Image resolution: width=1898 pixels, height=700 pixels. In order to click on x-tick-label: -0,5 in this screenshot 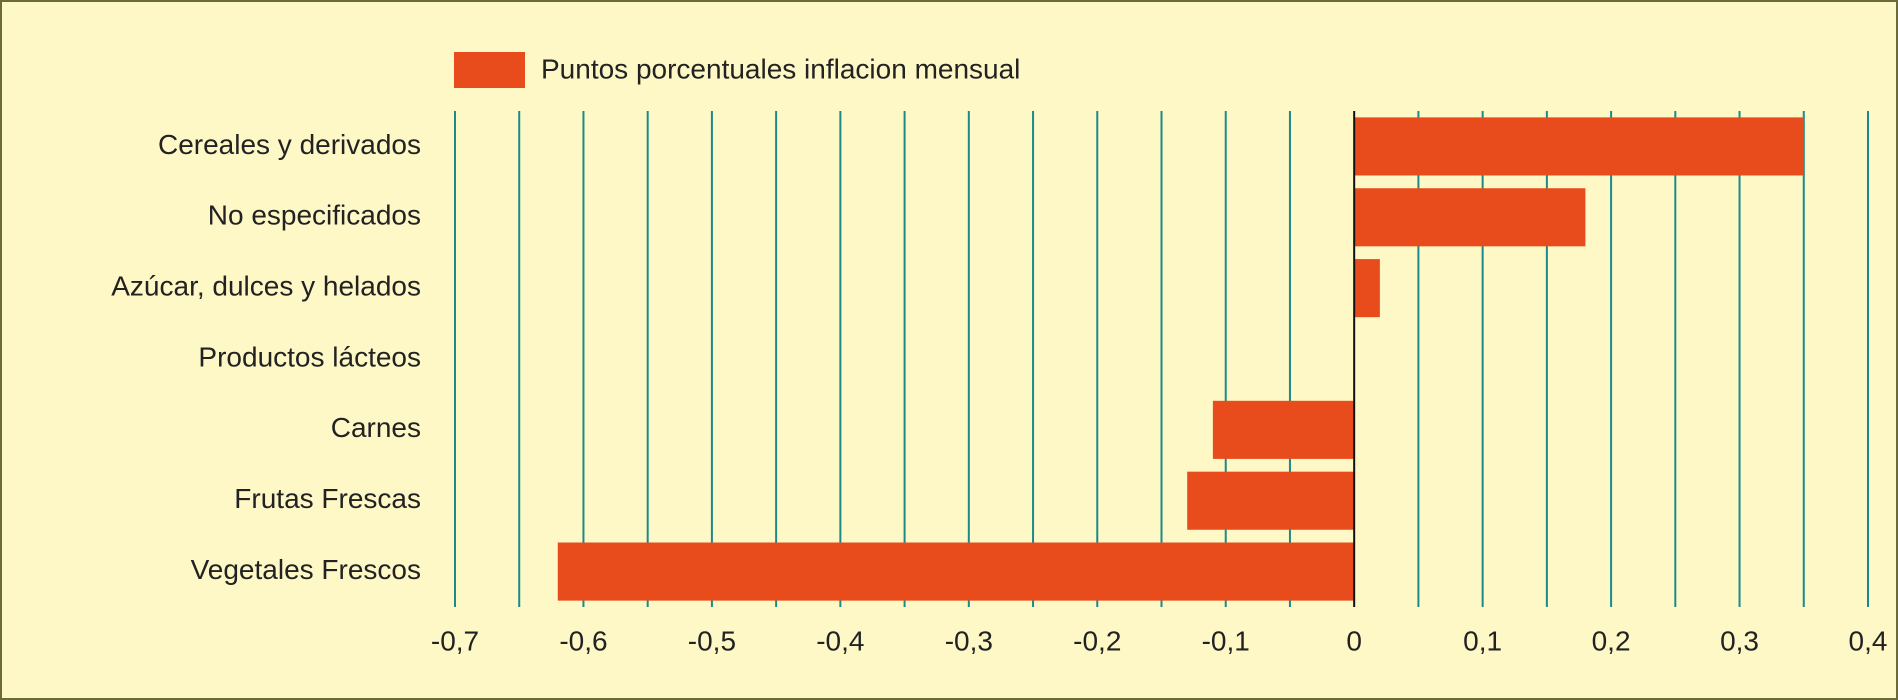, I will do `click(712, 640)`.